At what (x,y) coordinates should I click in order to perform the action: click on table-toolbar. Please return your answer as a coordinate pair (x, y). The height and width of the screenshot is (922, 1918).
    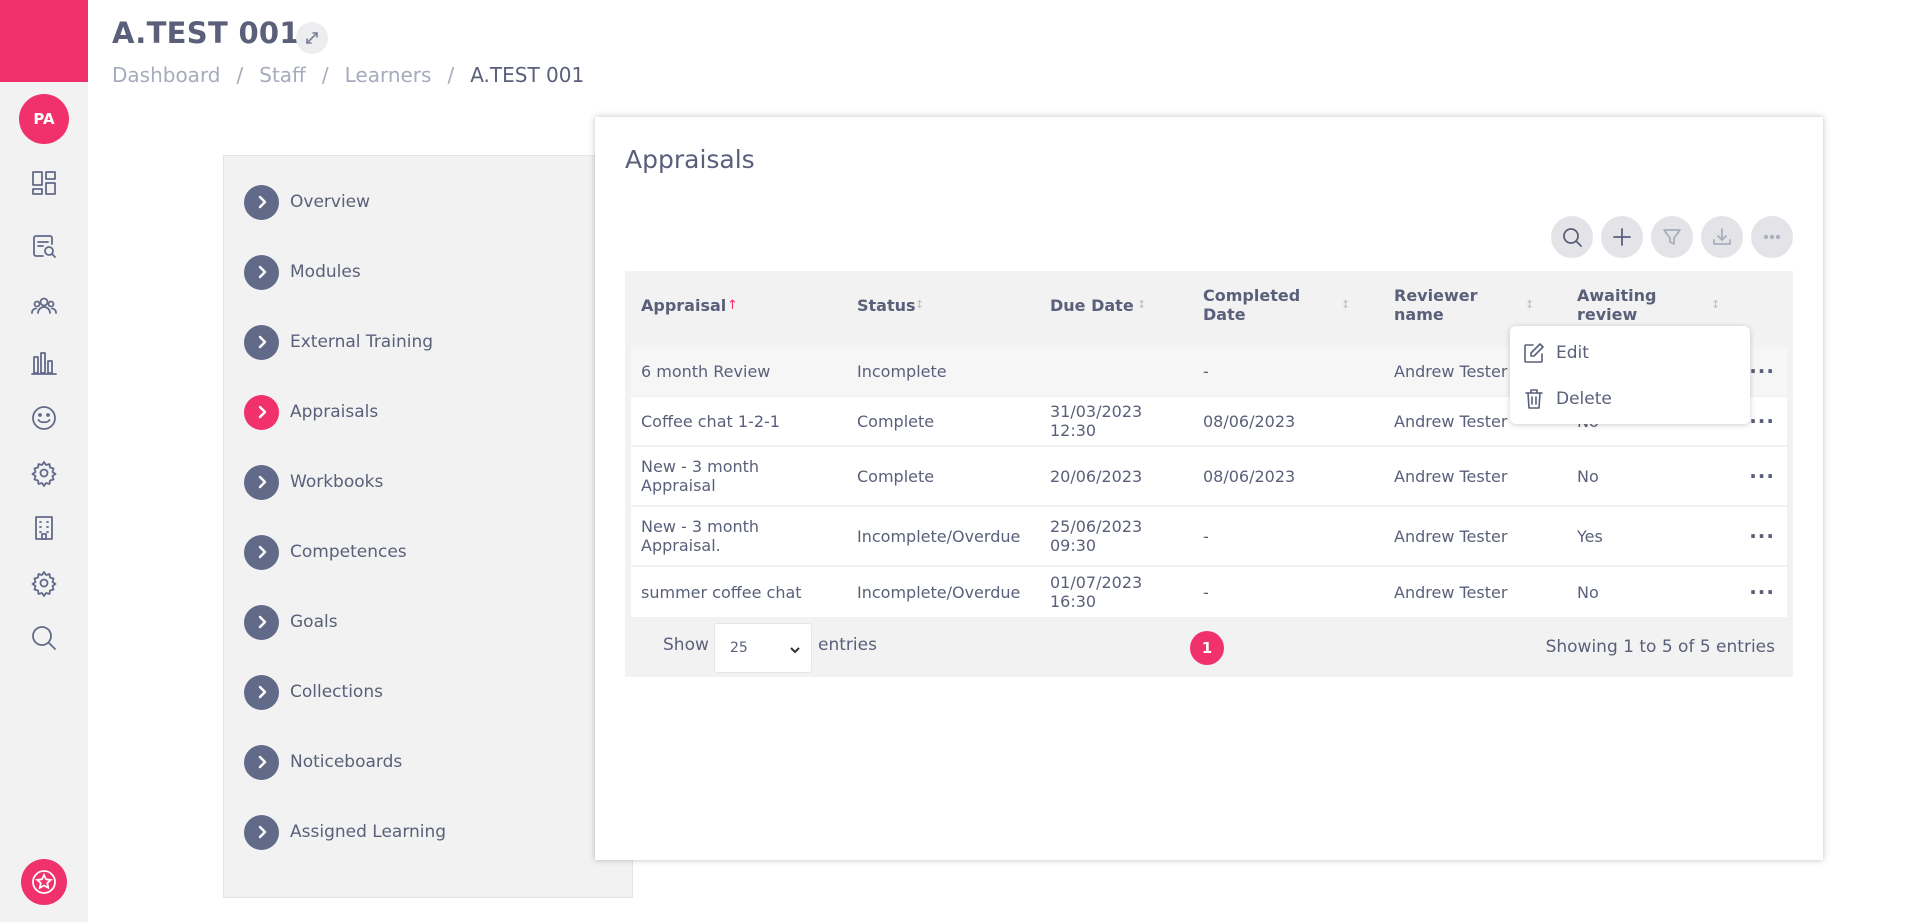
    Looking at the image, I should click on (1672, 237).